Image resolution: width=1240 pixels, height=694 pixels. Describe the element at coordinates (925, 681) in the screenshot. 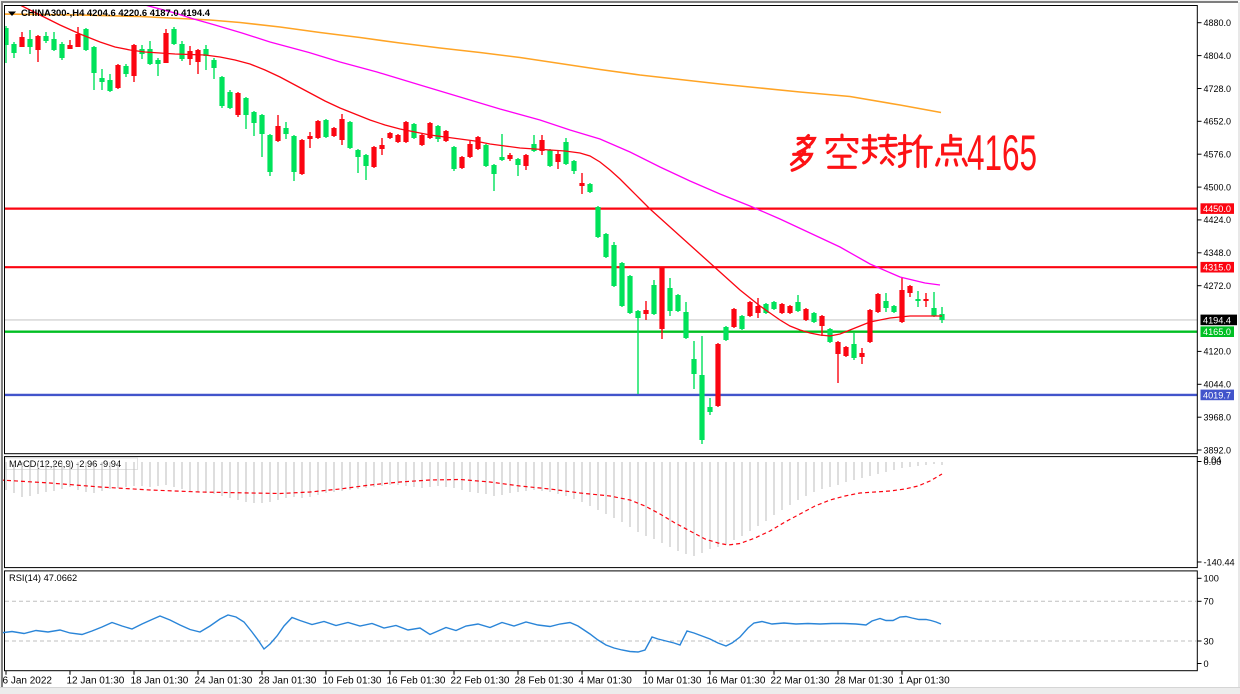

I see `svg-text: 1 Apr 01:30` at that location.